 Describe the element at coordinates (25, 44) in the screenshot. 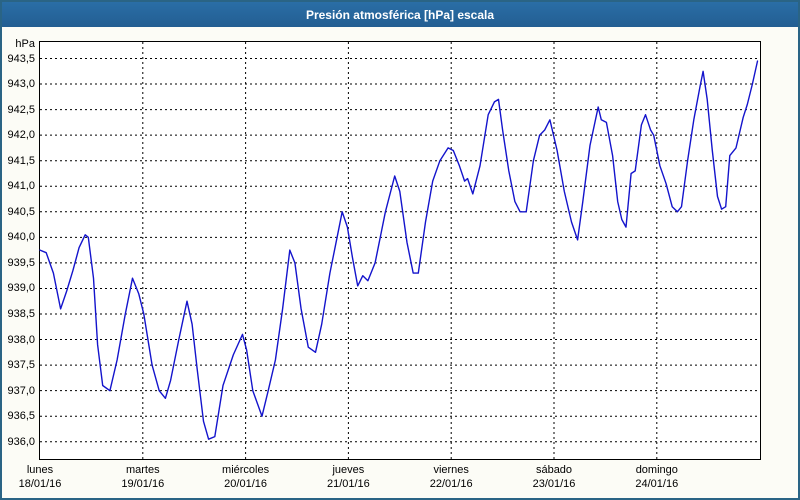

I see `y-axis-unit-label: hPa` at that location.